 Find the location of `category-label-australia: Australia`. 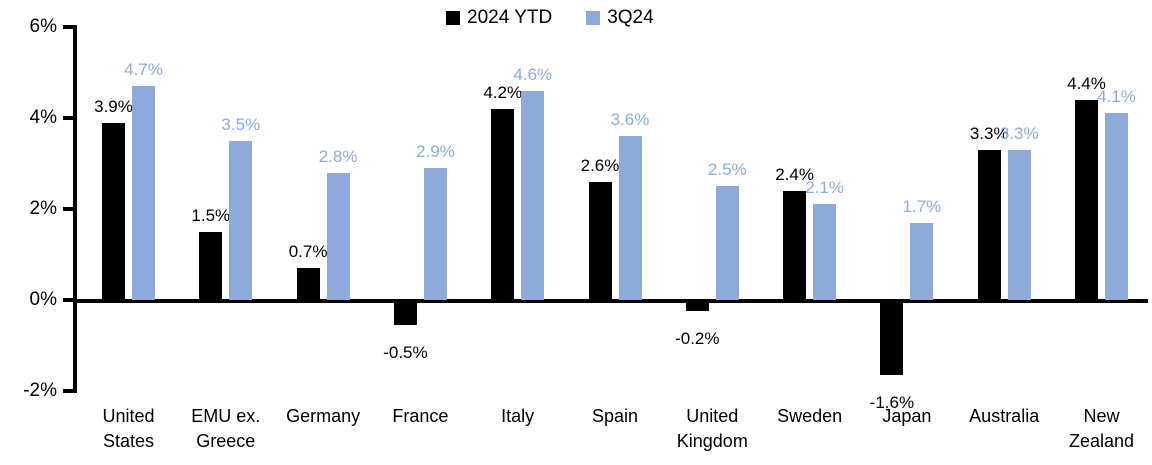

category-label-australia: Australia is located at coordinates (1004, 416).